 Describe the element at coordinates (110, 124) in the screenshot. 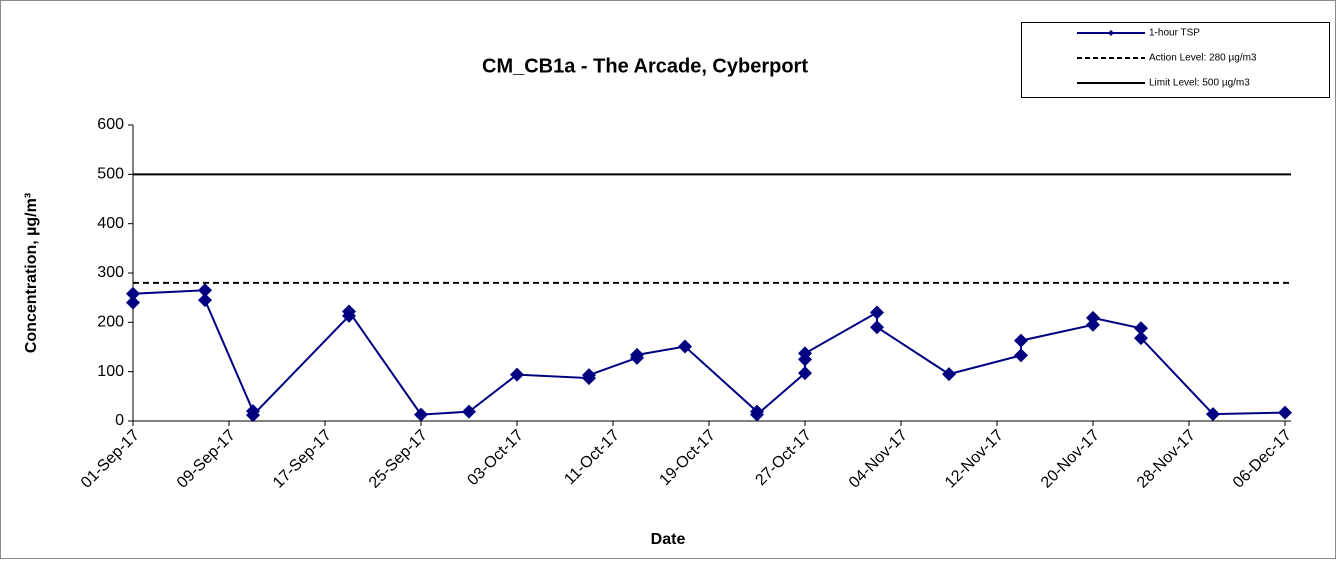

I see `y-tick-label: 600` at that location.